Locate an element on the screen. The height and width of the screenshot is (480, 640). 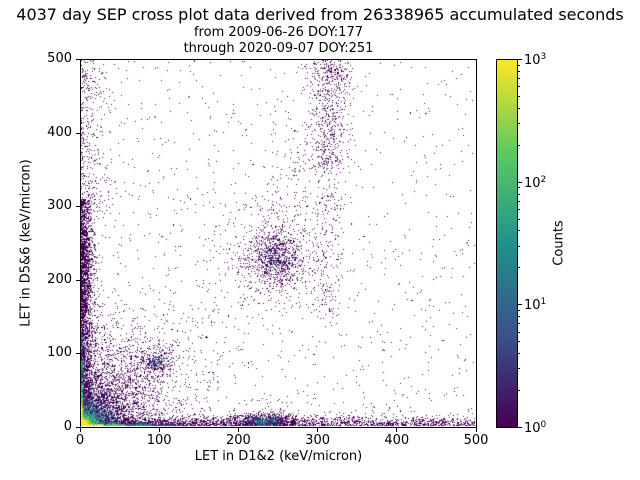
y-tick-label: 400 is located at coordinates (59, 132).